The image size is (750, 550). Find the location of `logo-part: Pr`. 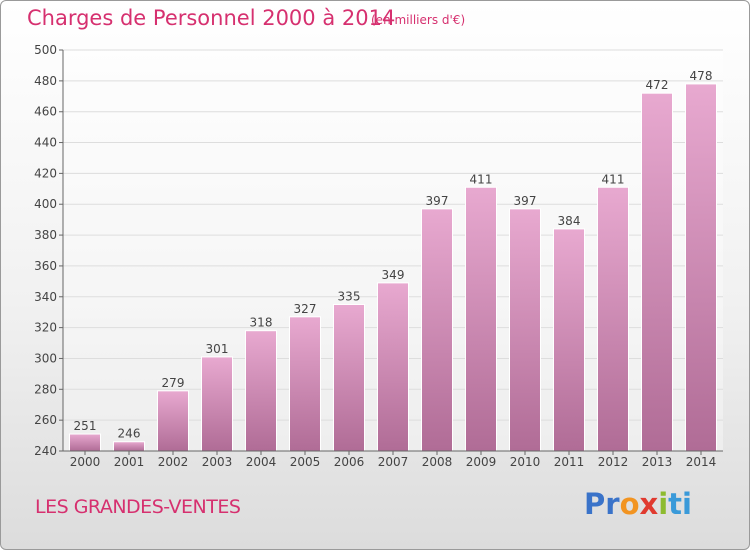

logo-part: Pr is located at coordinates (602, 504).